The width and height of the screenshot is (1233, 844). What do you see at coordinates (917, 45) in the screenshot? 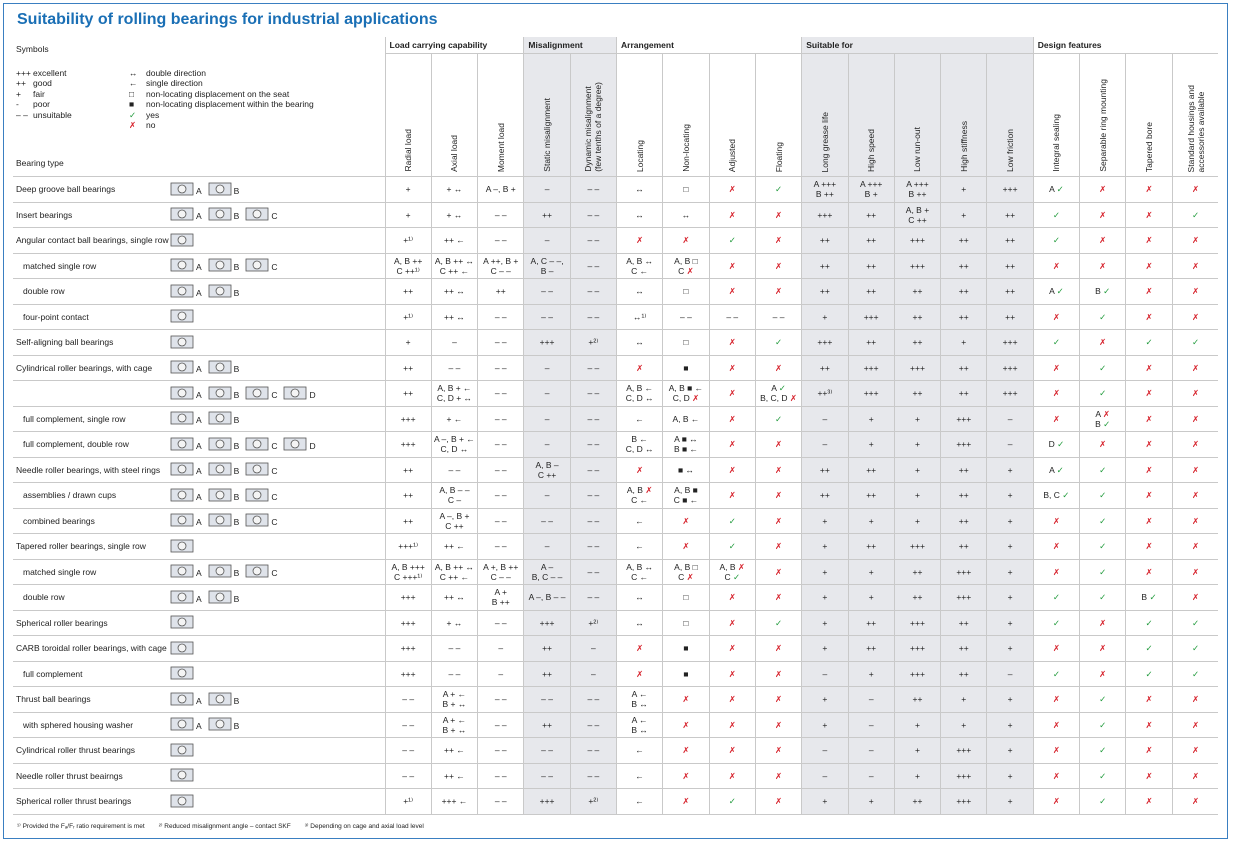
I see `group-title: Suitable for` at bounding box center [917, 45].